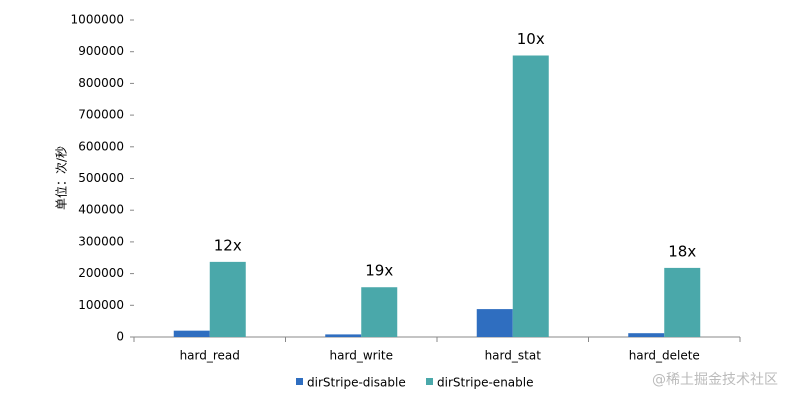 The width and height of the screenshot is (786, 401). Describe the element at coordinates (101, 51) in the screenshot. I see `y-tick-label: 900000` at that location.